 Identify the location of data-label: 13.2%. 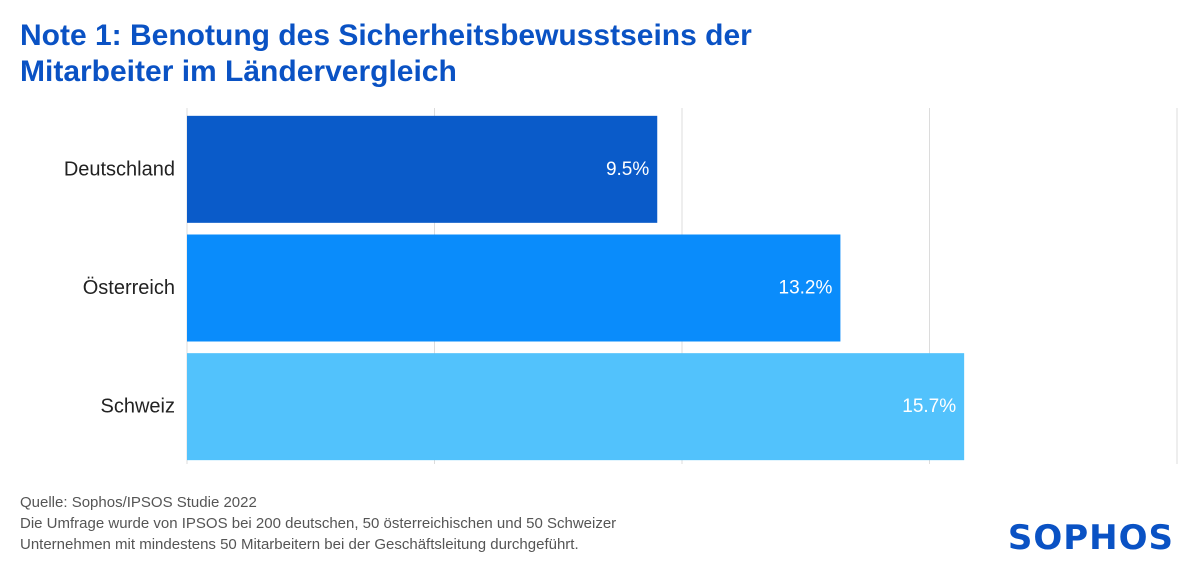
(806, 288).